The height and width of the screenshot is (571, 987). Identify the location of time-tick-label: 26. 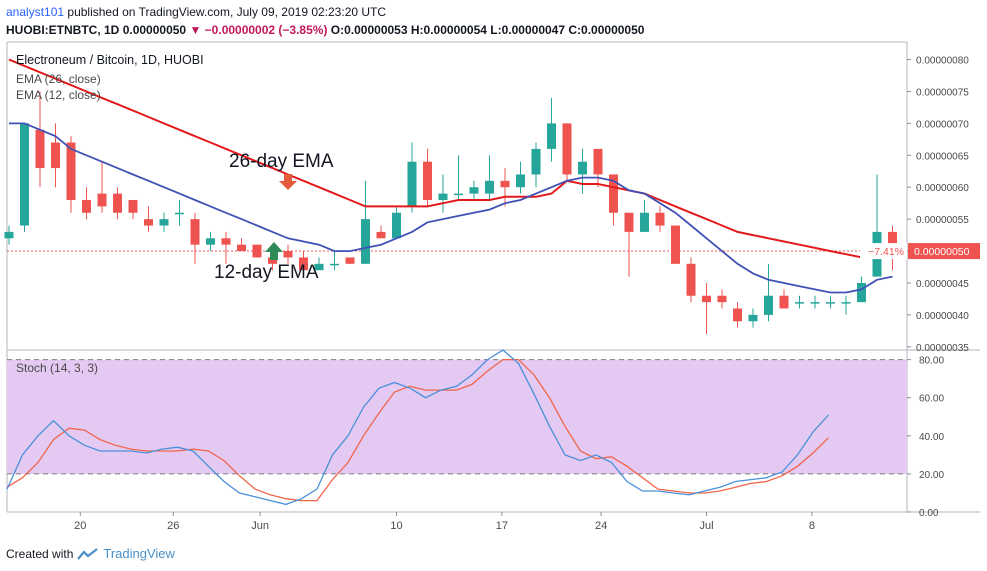
(173, 526).